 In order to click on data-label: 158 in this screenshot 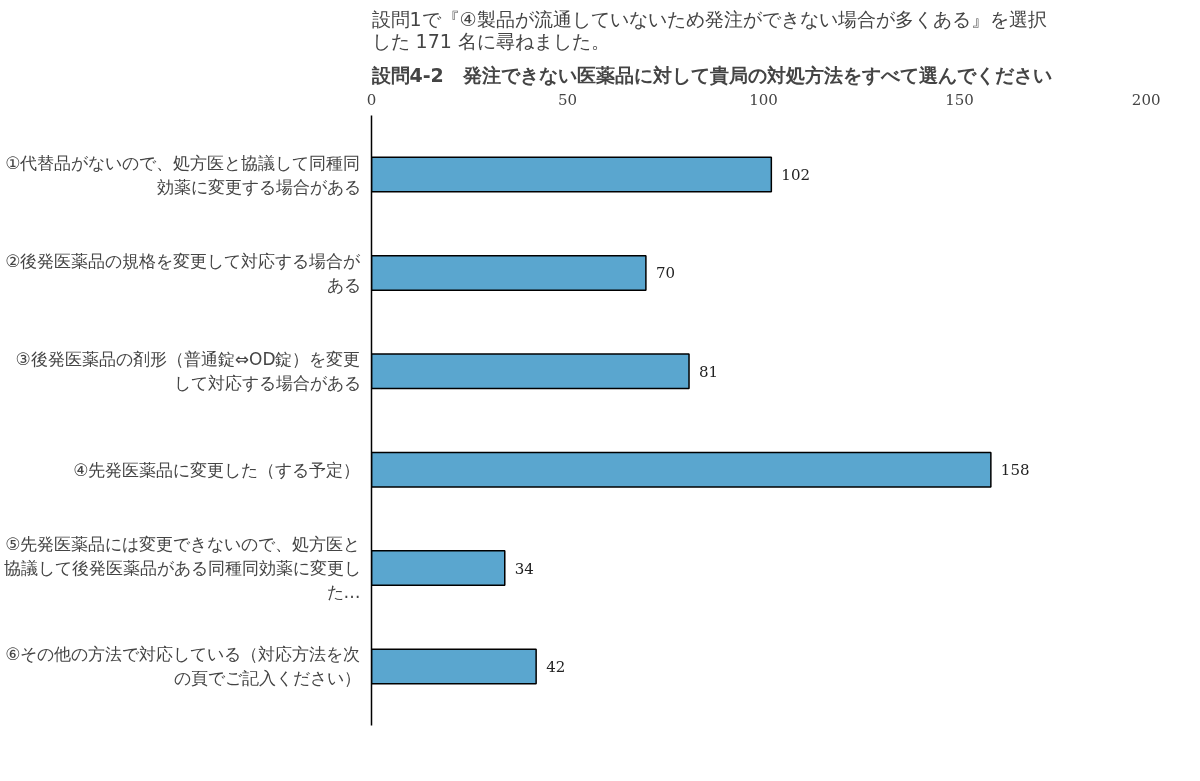, I will do `click(1015, 470)`.